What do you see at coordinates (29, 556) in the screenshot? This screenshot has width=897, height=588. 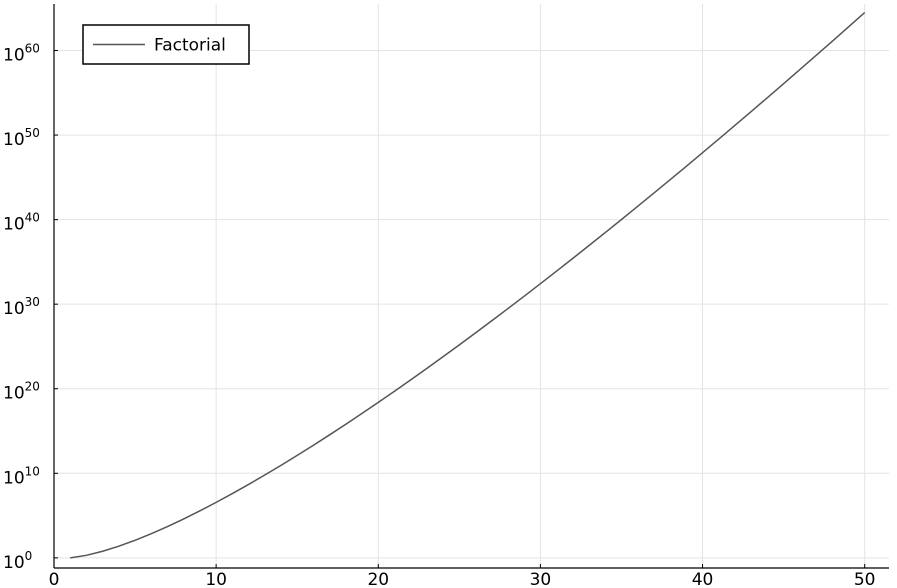 I see `y-tick-exponent: 0` at bounding box center [29, 556].